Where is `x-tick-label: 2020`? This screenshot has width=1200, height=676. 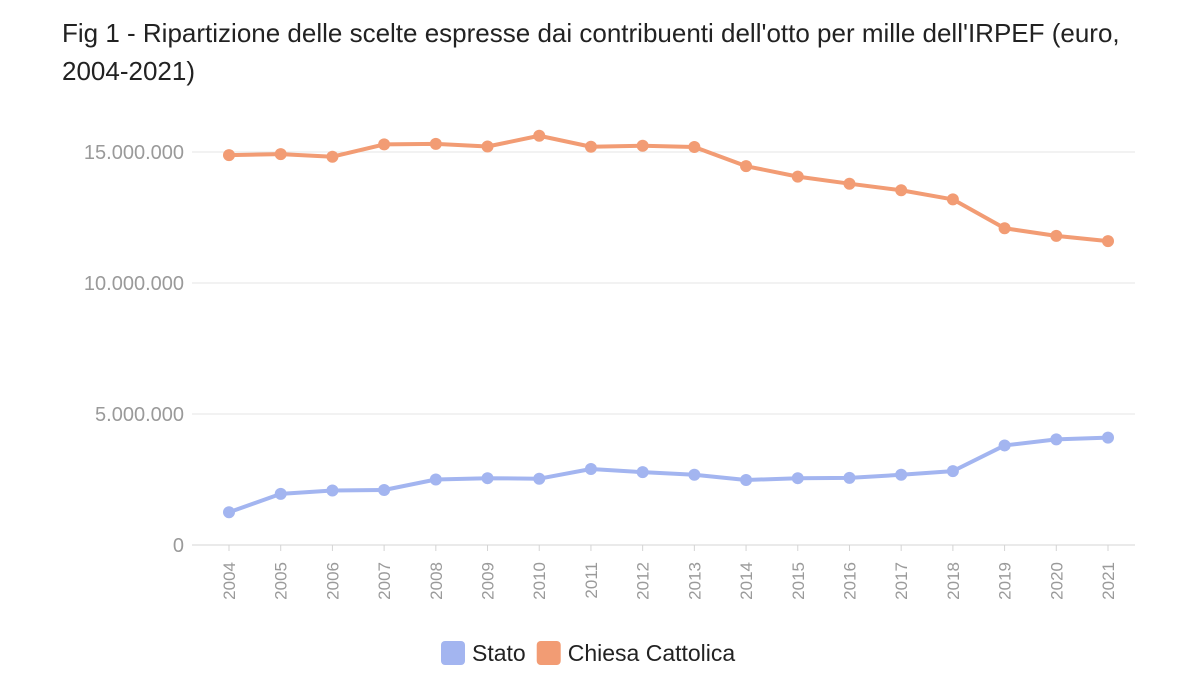 x-tick-label: 2020 is located at coordinates (1056, 581).